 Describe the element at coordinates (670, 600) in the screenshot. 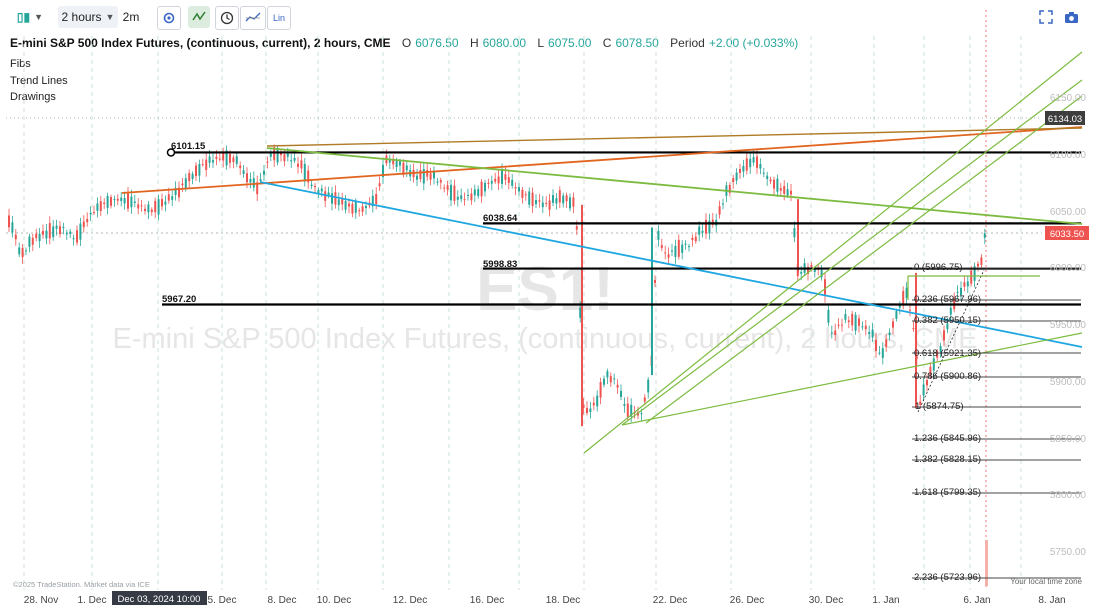

I see `time-tick: 22. Dec` at that location.